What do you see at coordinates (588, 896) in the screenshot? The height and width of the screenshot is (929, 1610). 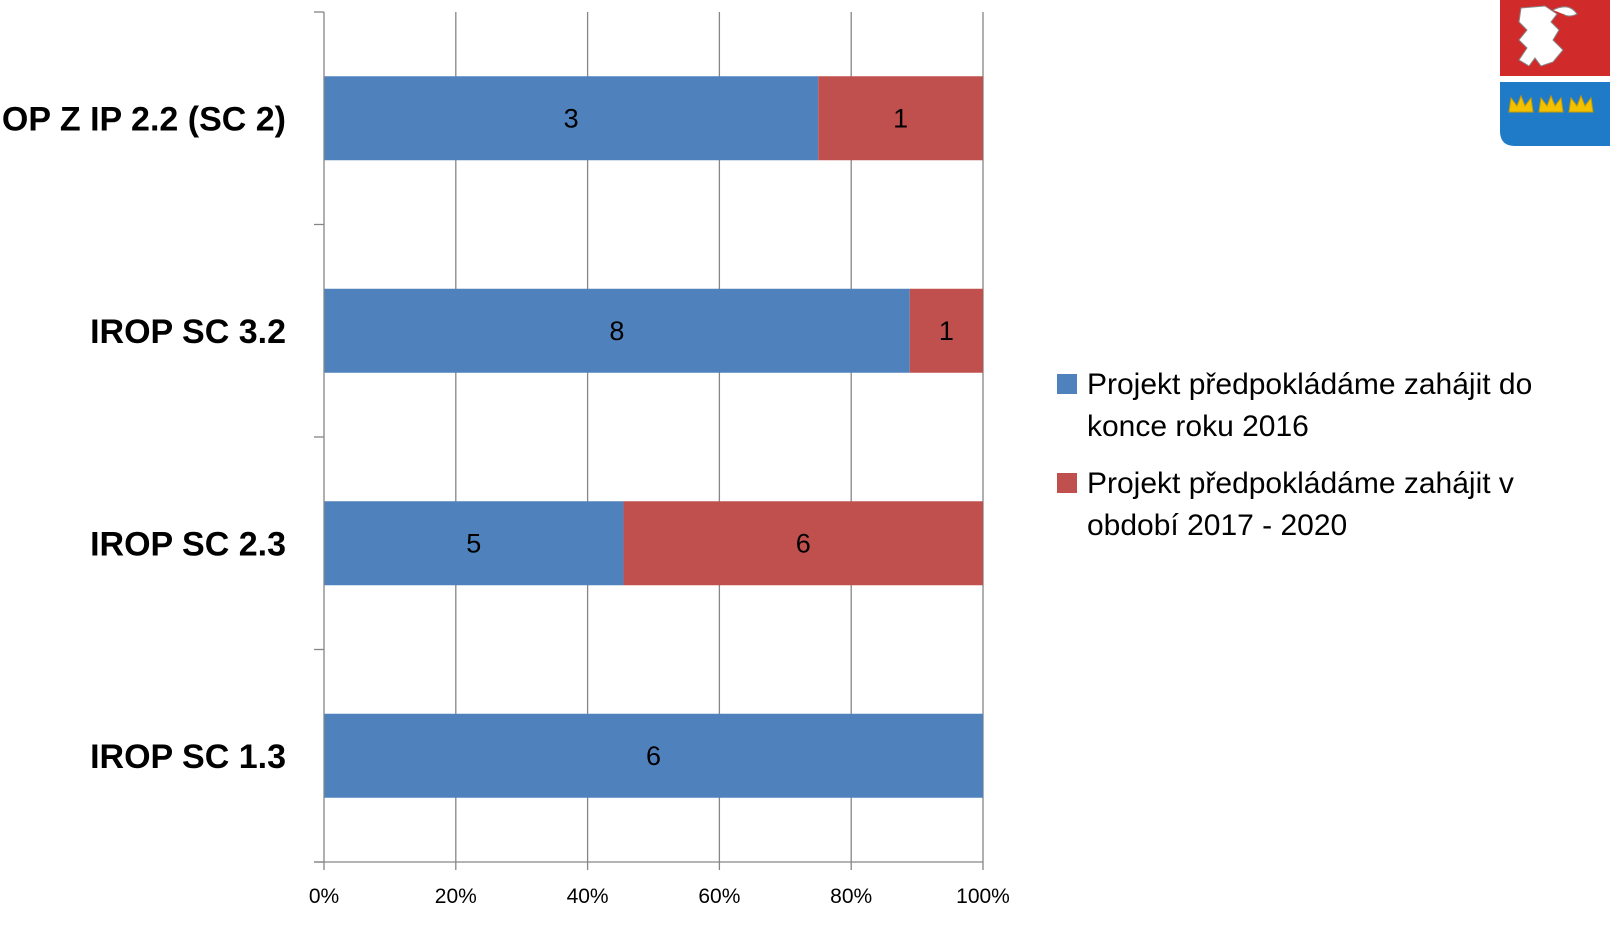 I see `x-tick-label-2: 40%` at bounding box center [588, 896].